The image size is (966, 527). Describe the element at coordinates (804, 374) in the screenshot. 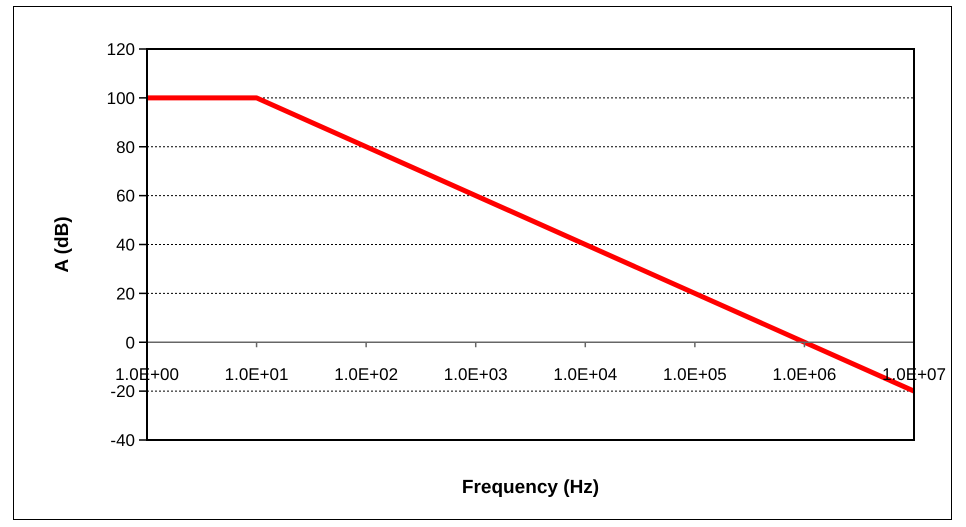

I see `x-tick-label: 1.0E+06` at that location.